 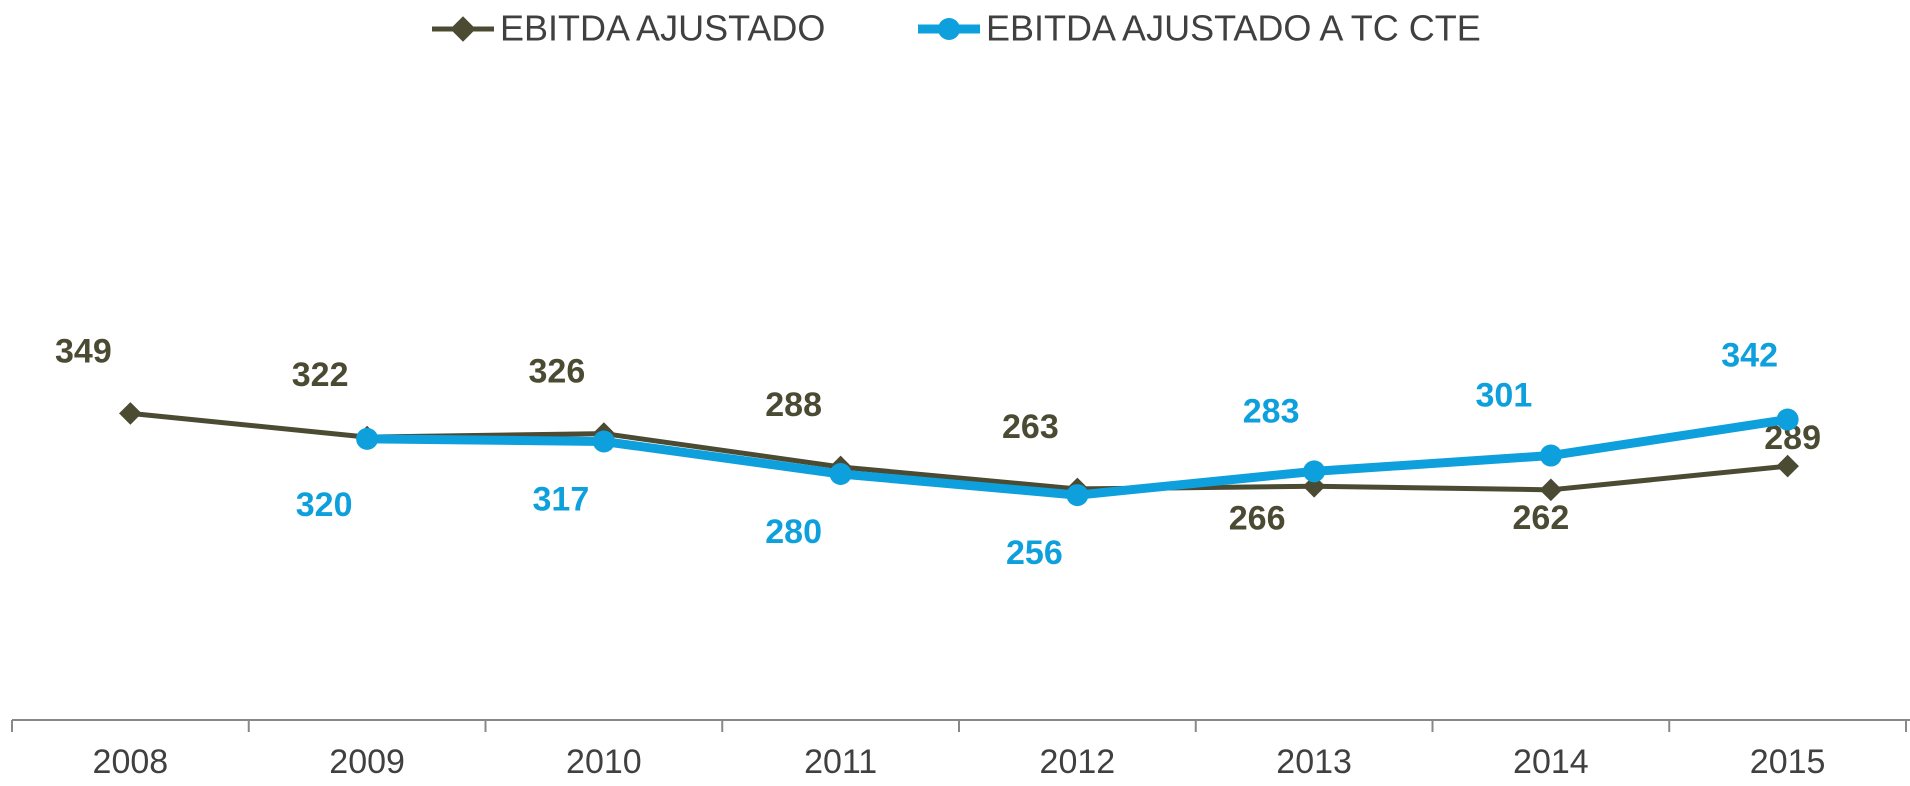 What do you see at coordinates (662, 28) in the screenshot?
I see `legend-label: EBITDA AJUSTADO` at bounding box center [662, 28].